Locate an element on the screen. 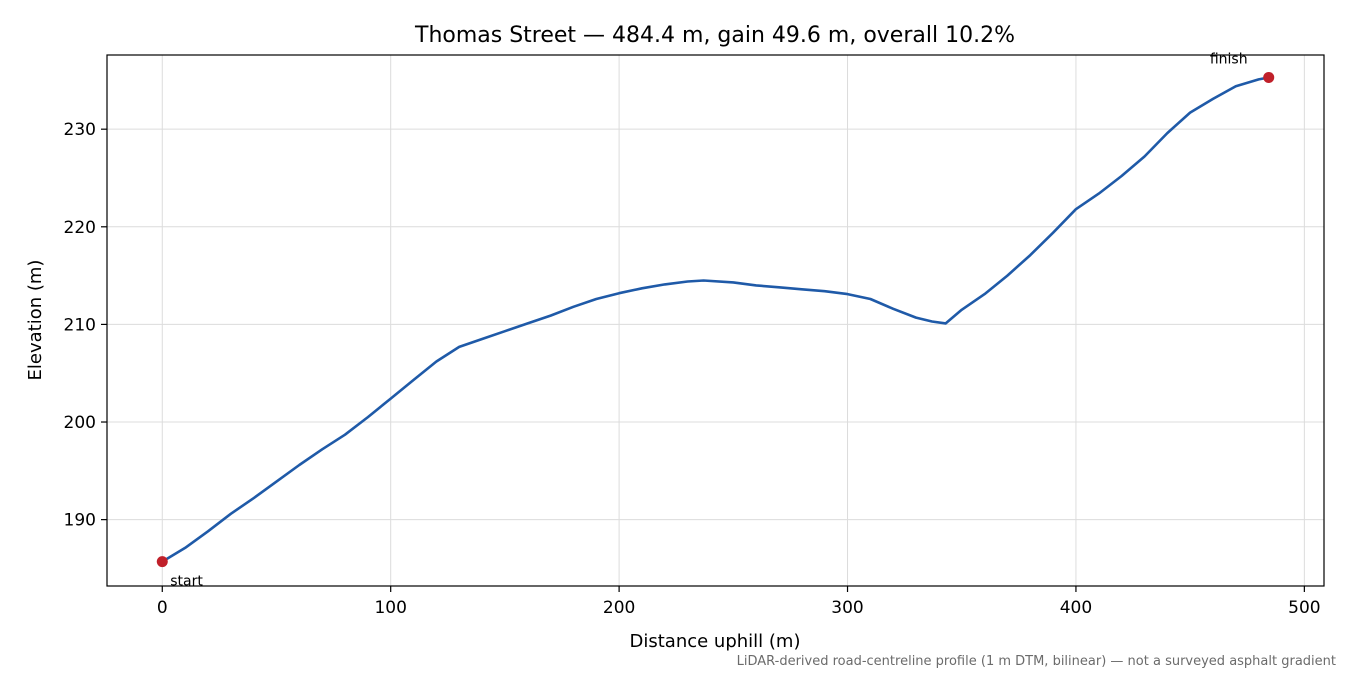 The height and width of the screenshot is (675, 1350). x-tick-label: 300 is located at coordinates (847, 608).